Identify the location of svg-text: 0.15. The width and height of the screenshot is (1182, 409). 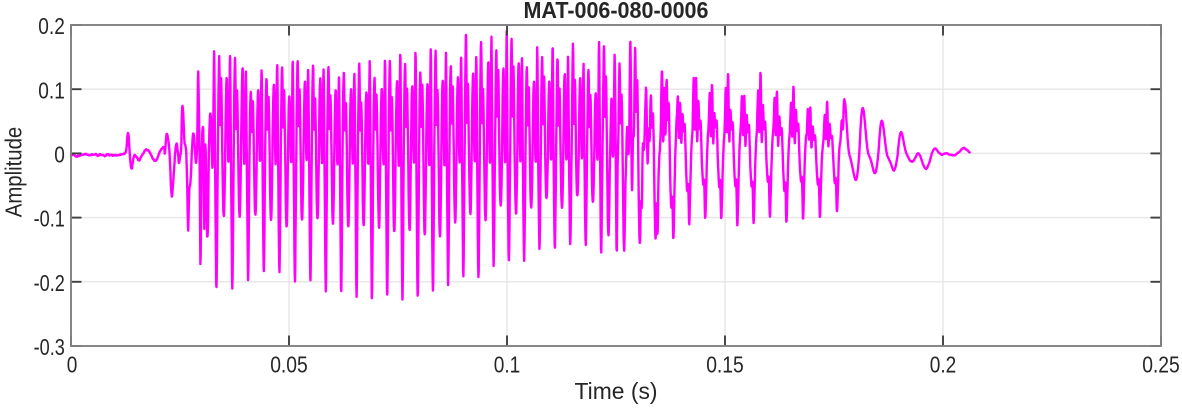
(725, 365).